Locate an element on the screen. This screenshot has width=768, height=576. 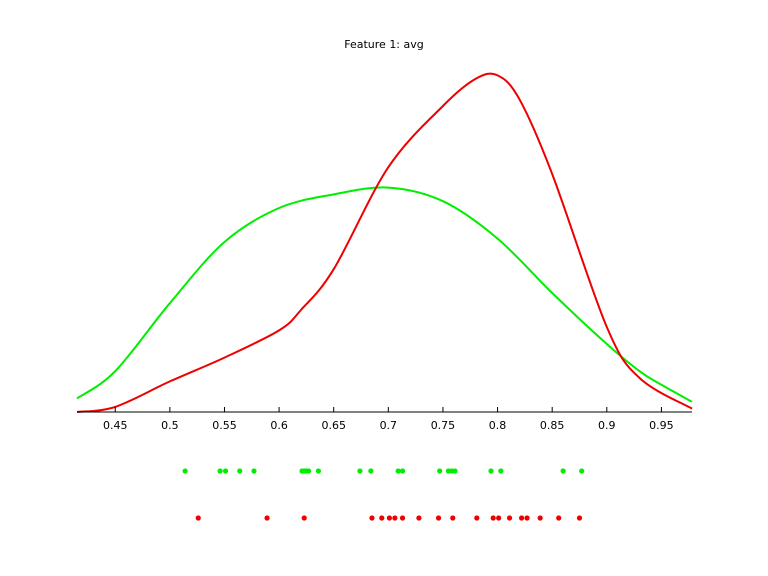
x-tick-label: 0.65 is located at coordinates (333, 425).